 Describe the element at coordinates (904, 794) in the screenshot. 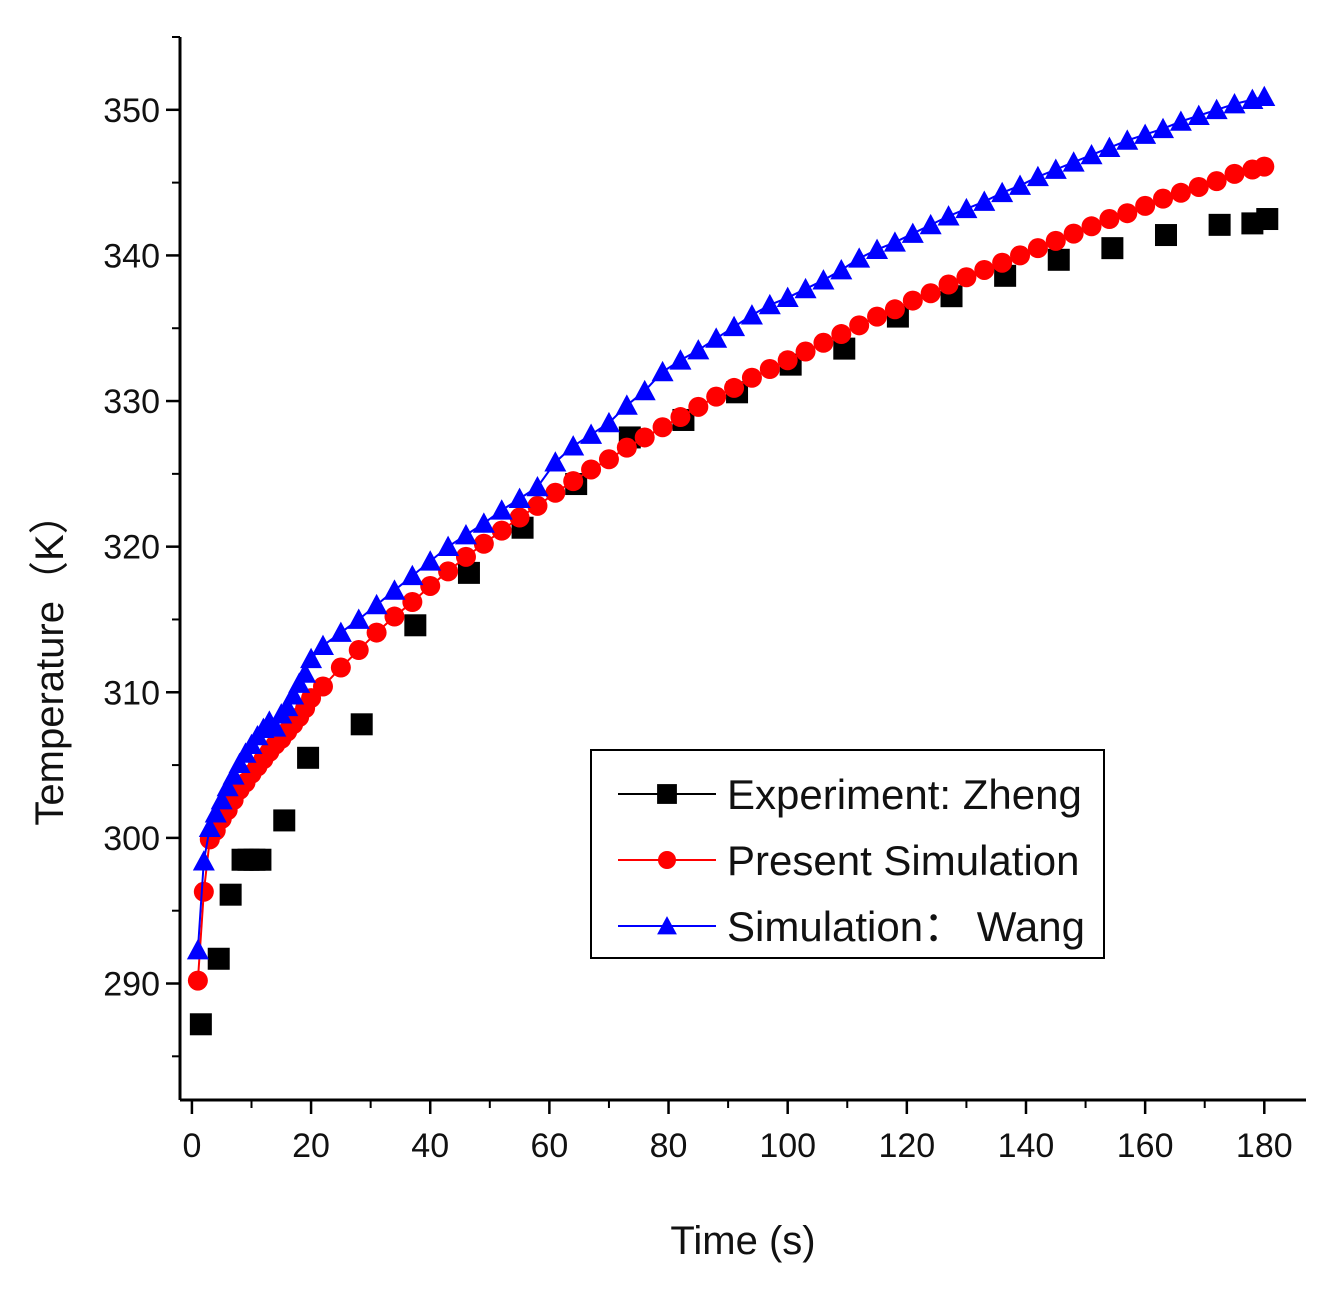

I see `legend-label: Experiment: Zheng` at that location.